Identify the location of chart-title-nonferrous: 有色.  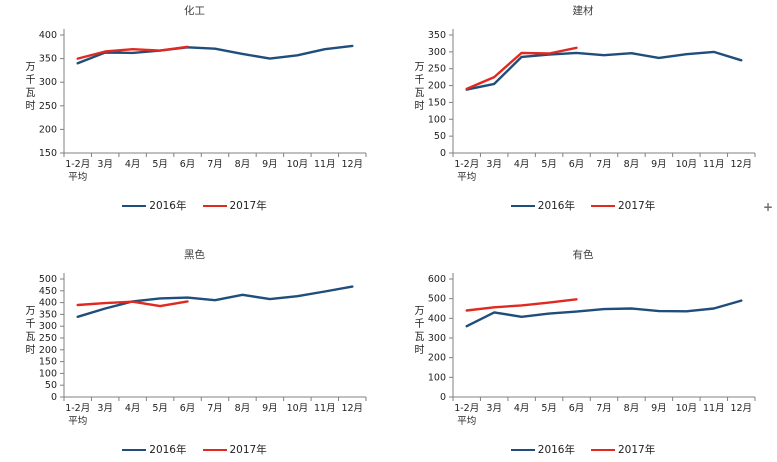
(583, 255).